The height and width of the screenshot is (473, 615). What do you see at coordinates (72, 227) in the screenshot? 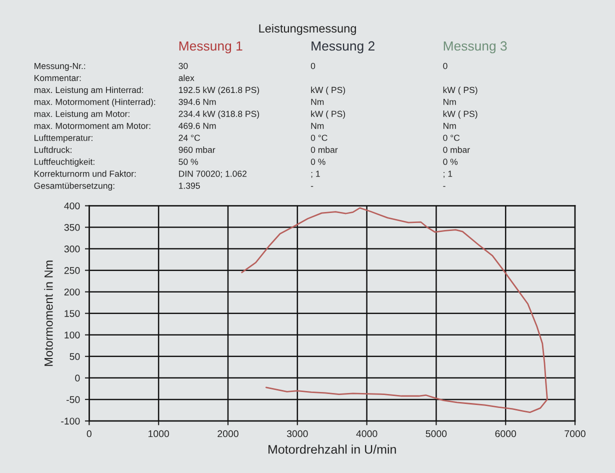
I see `y-tick-label: 350` at bounding box center [72, 227].